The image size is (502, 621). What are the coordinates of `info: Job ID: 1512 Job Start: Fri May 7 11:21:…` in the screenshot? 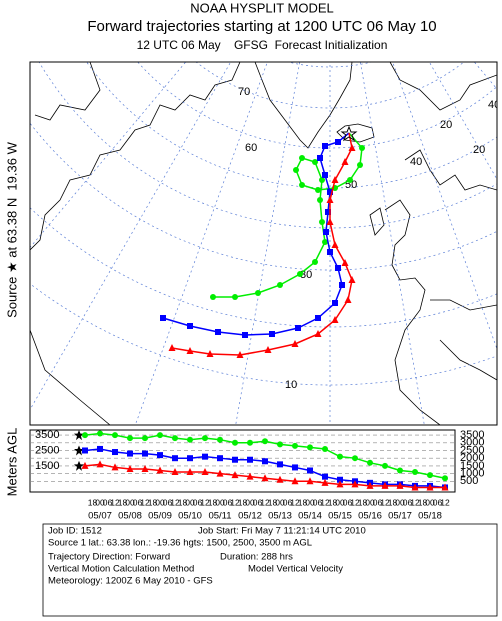 It's located at (207, 556).